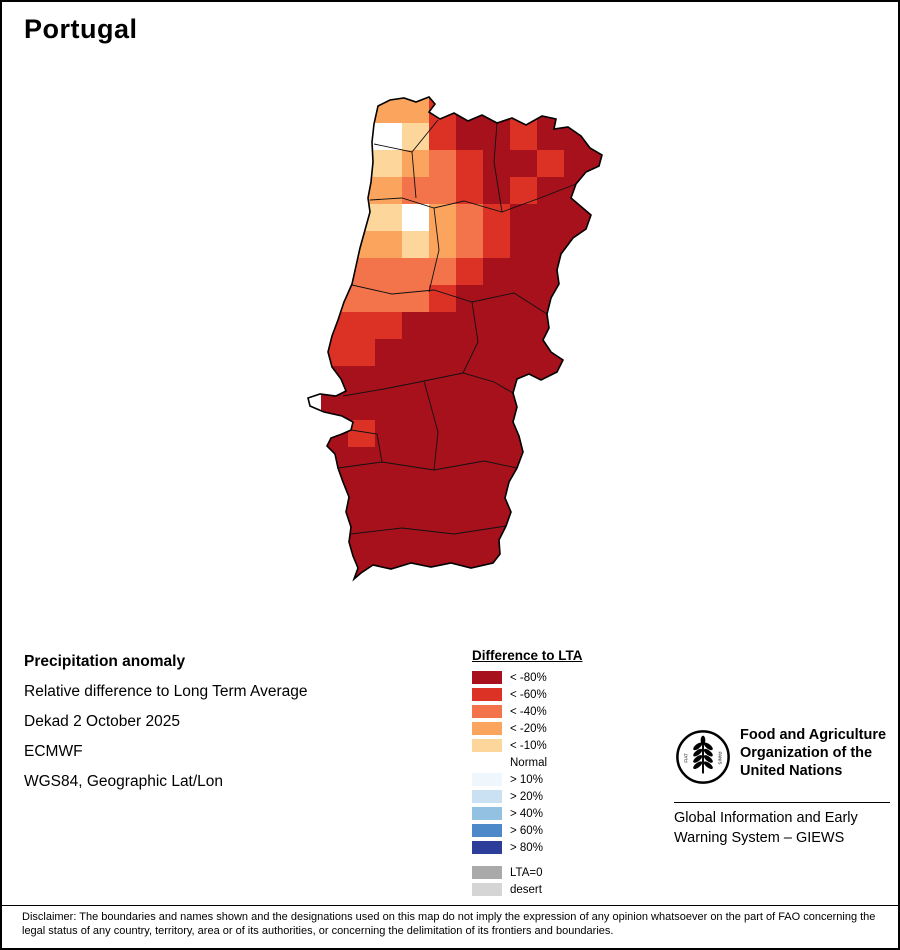 The image size is (900, 950). I want to click on page-title: Portugal, so click(81, 29).